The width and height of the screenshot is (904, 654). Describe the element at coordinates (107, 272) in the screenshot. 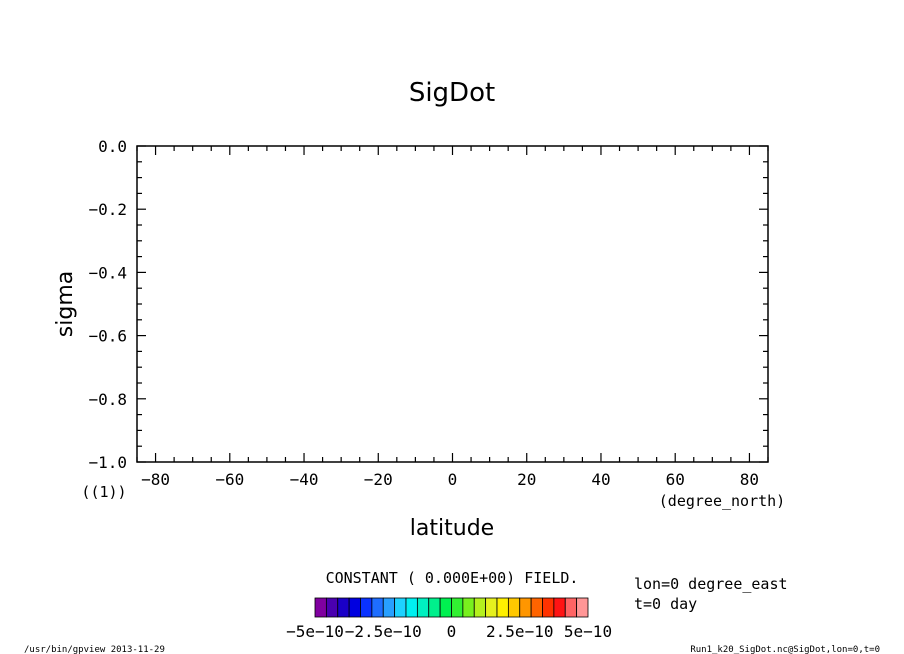

I see `y-tick-label: −0.4` at that location.